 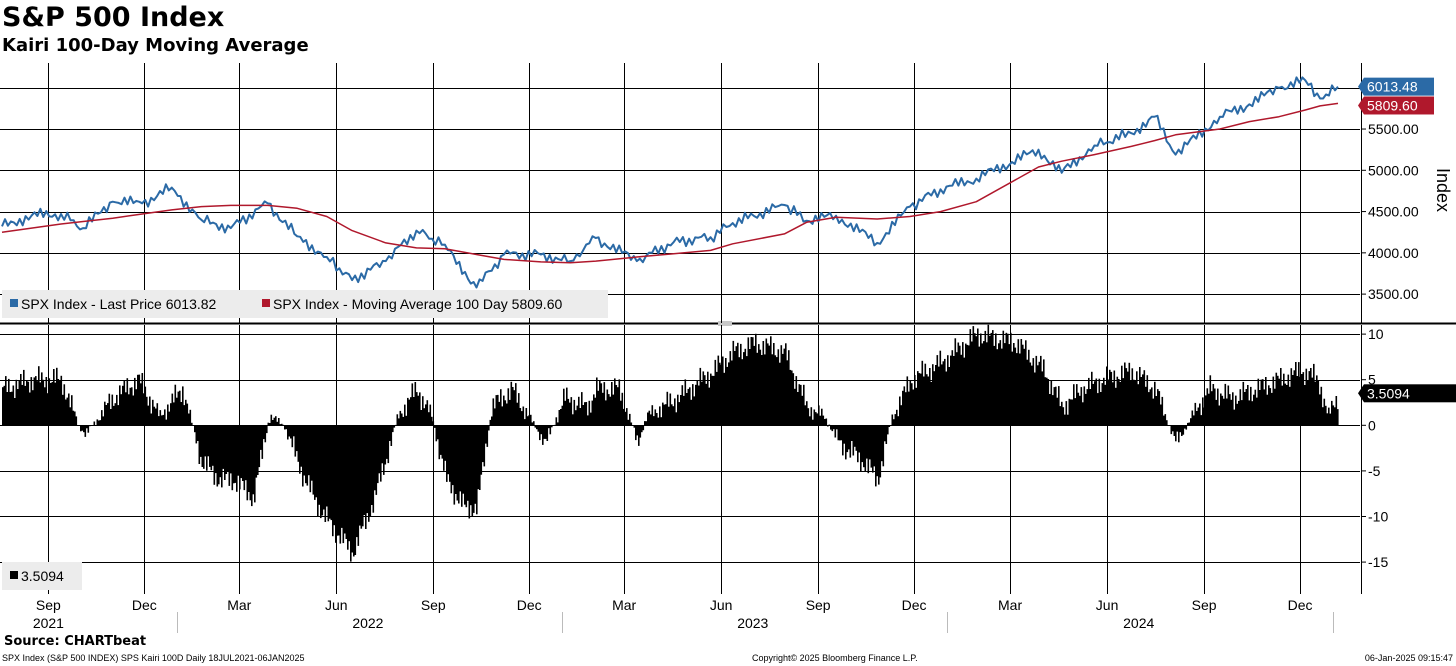 What do you see at coordinates (1399, 86) in the screenshot?
I see `last-price-flag-box` at bounding box center [1399, 86].